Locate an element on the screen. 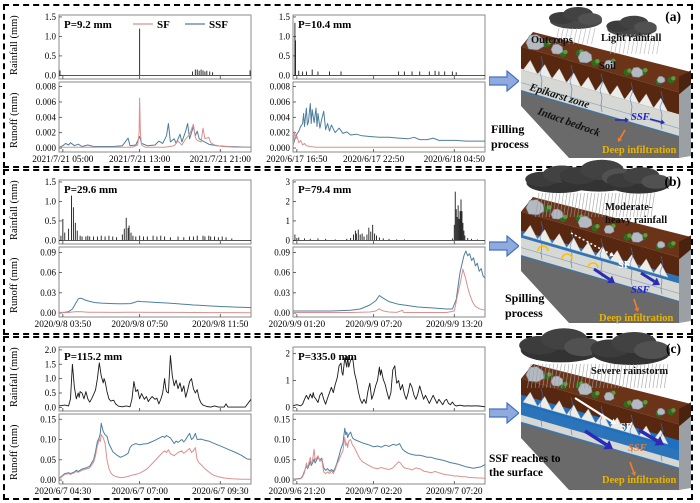  diagram-label: Light rainfall is located at coordinates (631, 38).